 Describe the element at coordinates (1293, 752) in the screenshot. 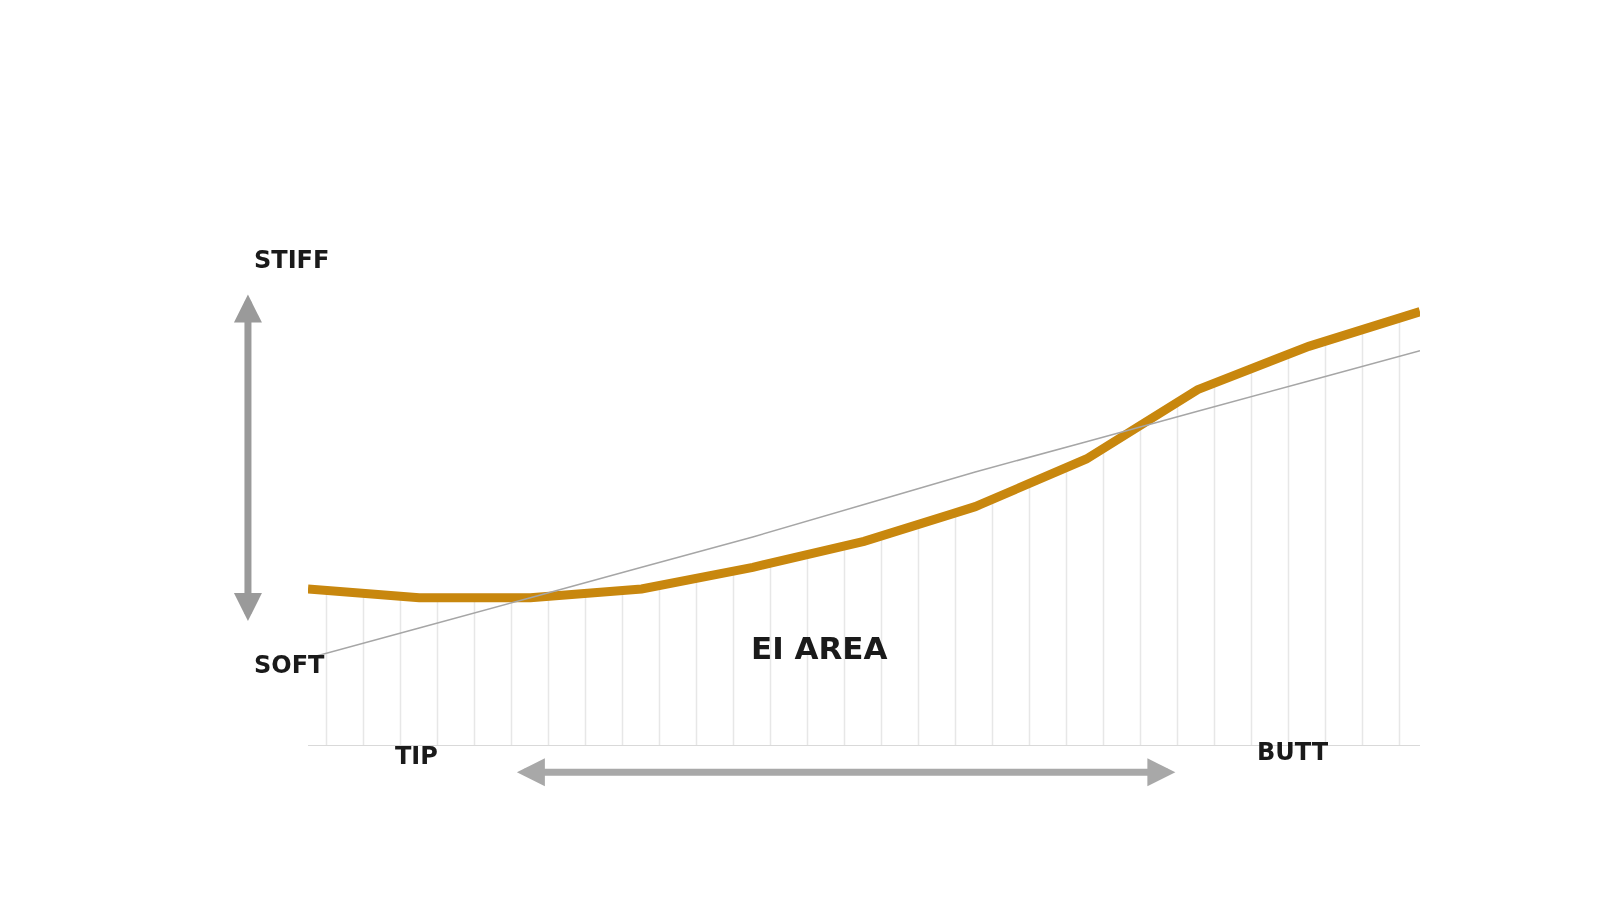

I see `annotation: BUTT` at that location.